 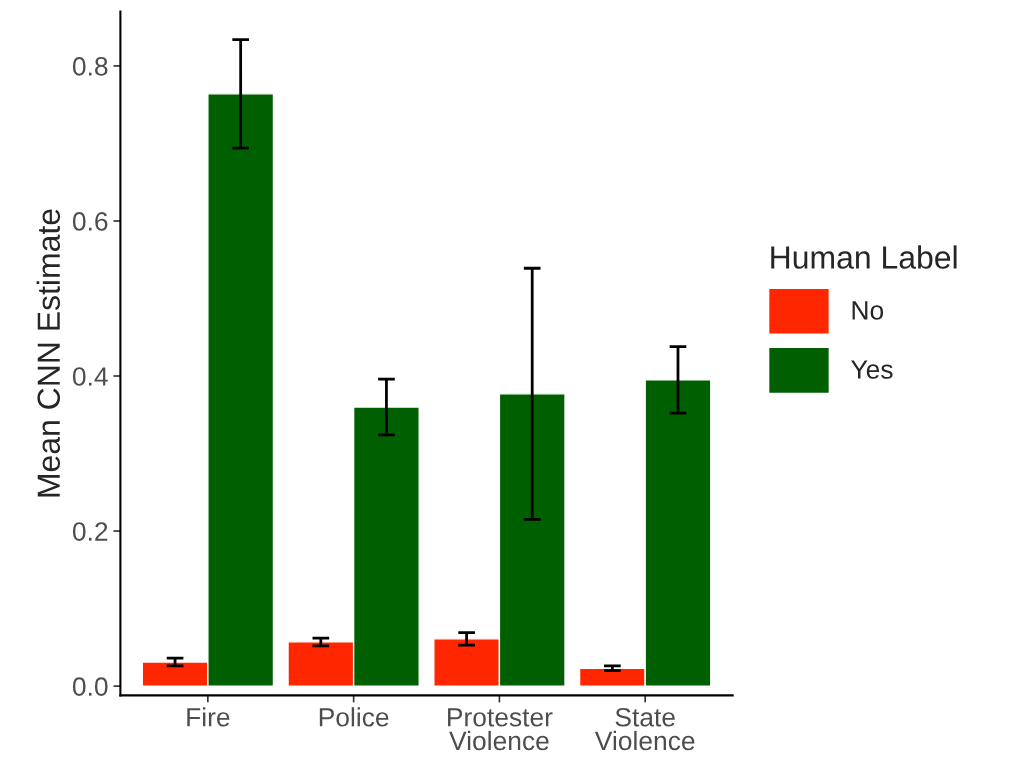 I want to click on y-tick-label: 0.4, so click(x=90, y=376).